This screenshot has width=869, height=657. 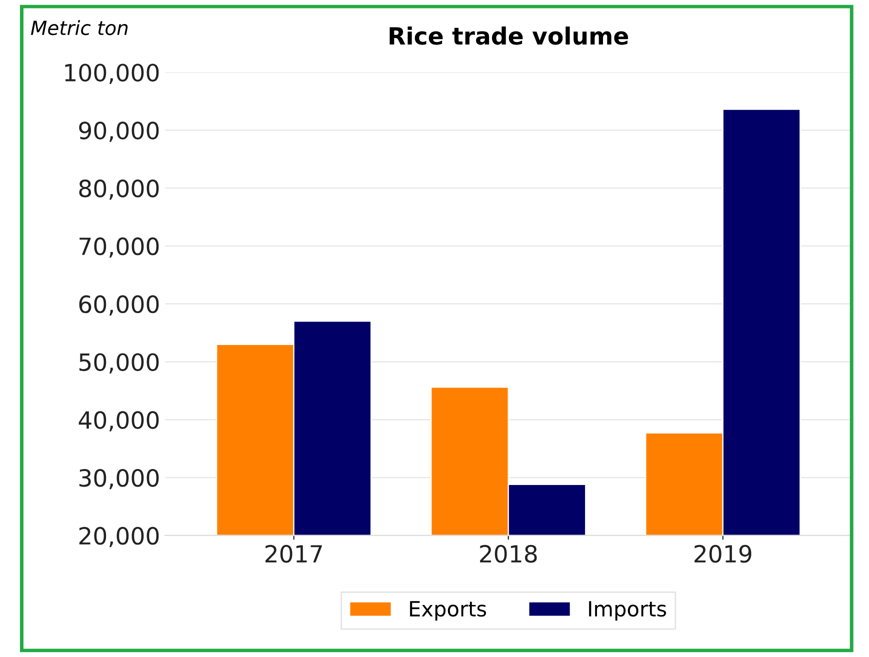 What do you see at coordinates (112, 74) in the screenshot?
I see `y-tick-label: 100,000` at bounding box center [112, 74].